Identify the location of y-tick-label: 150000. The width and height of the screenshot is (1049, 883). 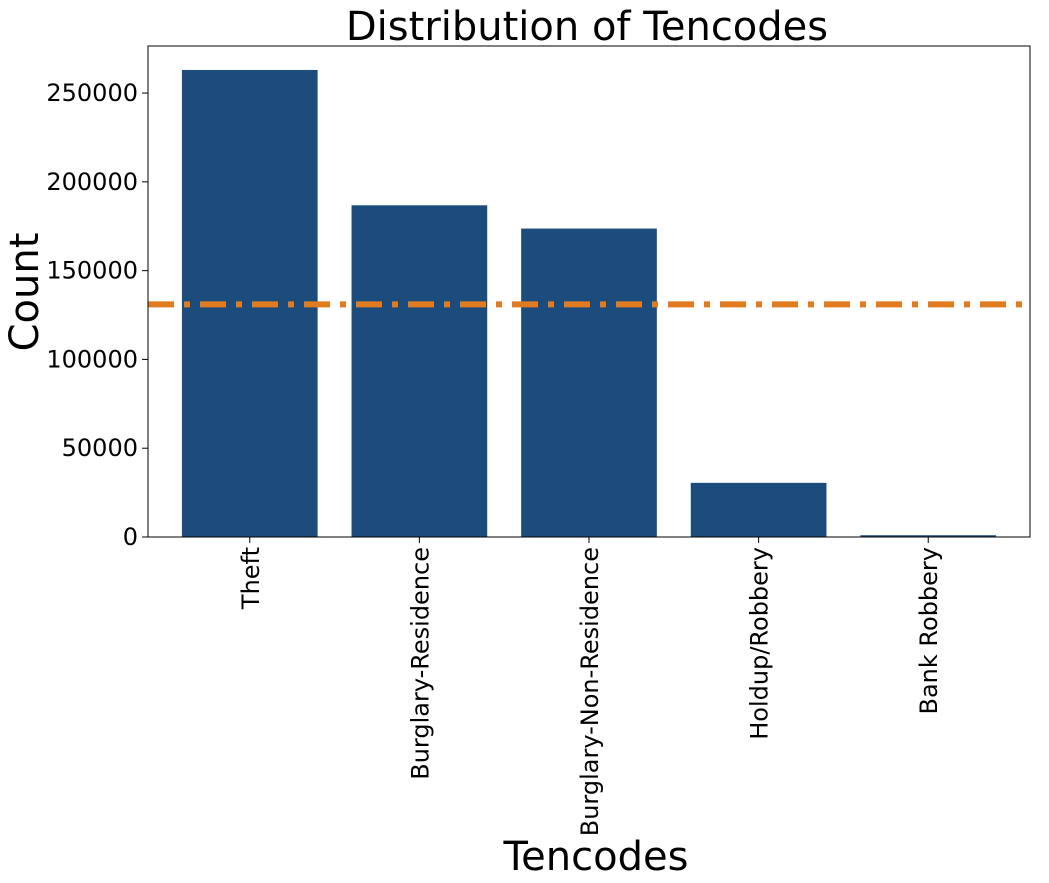
(92, 271).